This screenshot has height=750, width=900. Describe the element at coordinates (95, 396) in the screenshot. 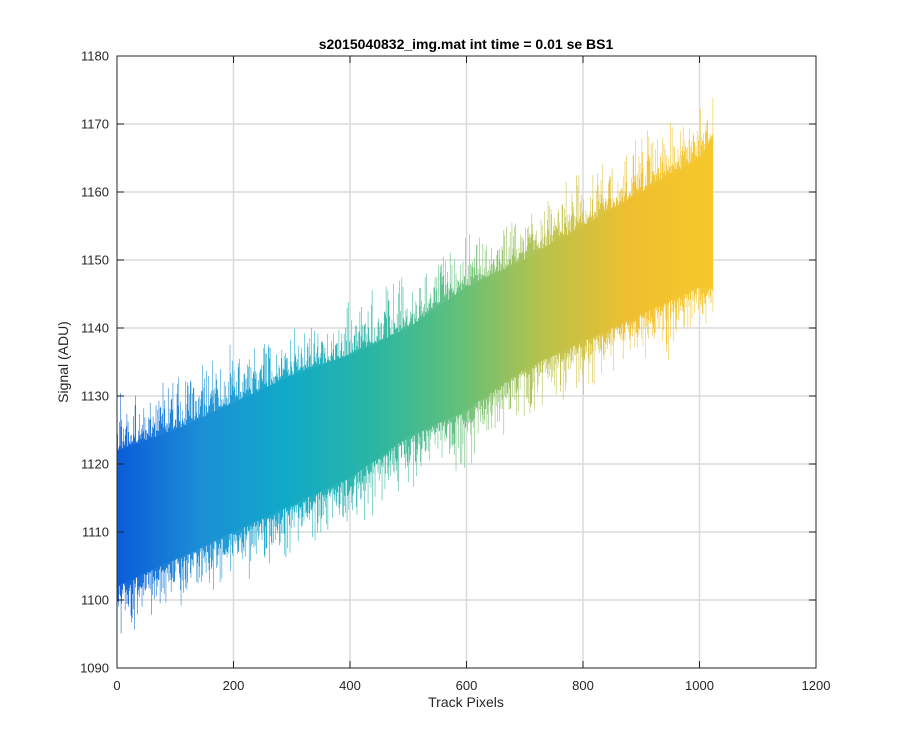

I see `y-tick-label: 1130` at that location.